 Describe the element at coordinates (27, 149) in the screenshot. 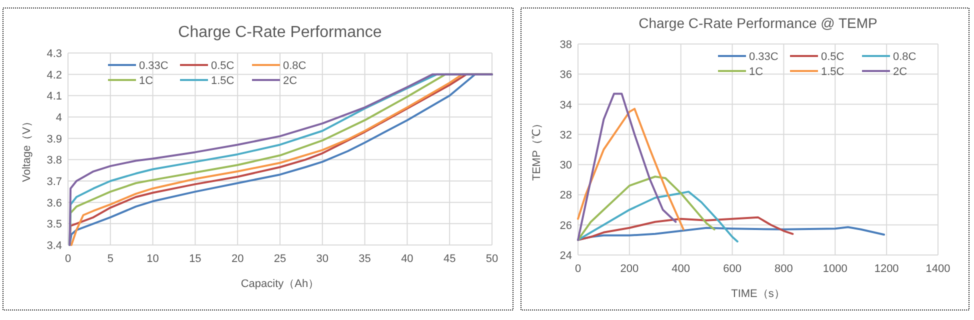

I see `y-axis-title: Voltage（V）` at that location.